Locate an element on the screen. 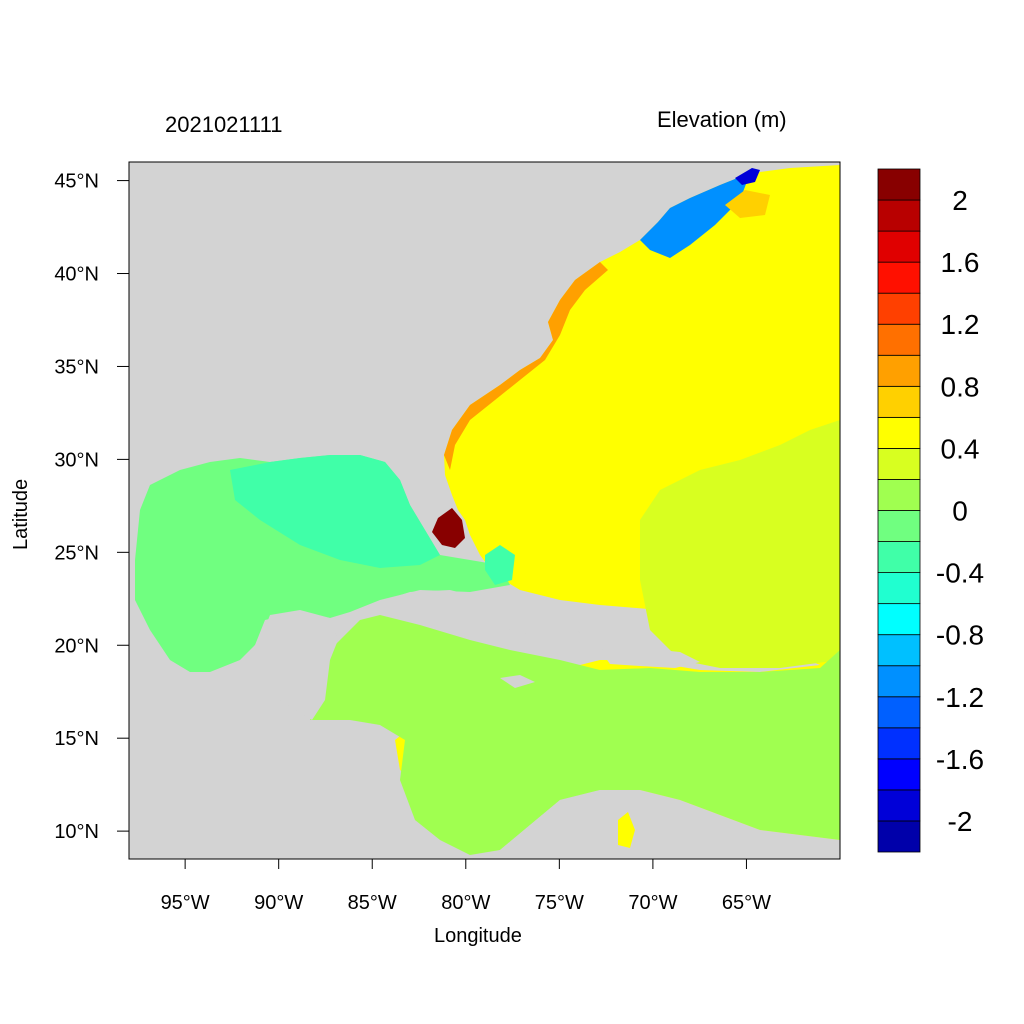 The width and height of the screenshot is (1024, 1024). southeast-atlantic-field is located at coordinates (740, 544).